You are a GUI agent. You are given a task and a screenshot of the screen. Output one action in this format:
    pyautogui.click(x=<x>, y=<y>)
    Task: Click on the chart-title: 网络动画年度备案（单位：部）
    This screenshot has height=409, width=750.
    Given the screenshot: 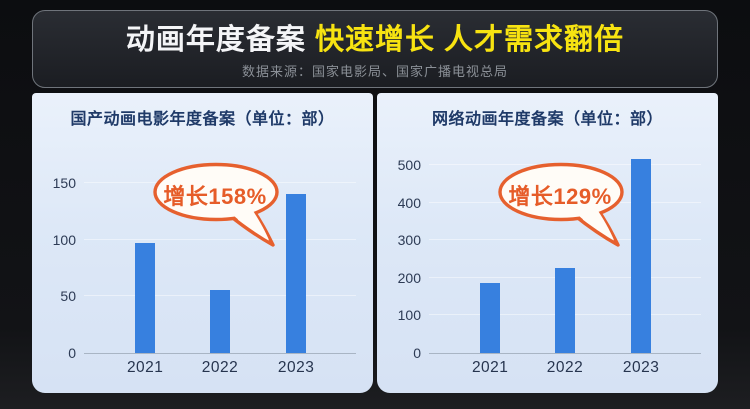 What is the action you would take?
    pyautogui.click(x=547, y=119)
    